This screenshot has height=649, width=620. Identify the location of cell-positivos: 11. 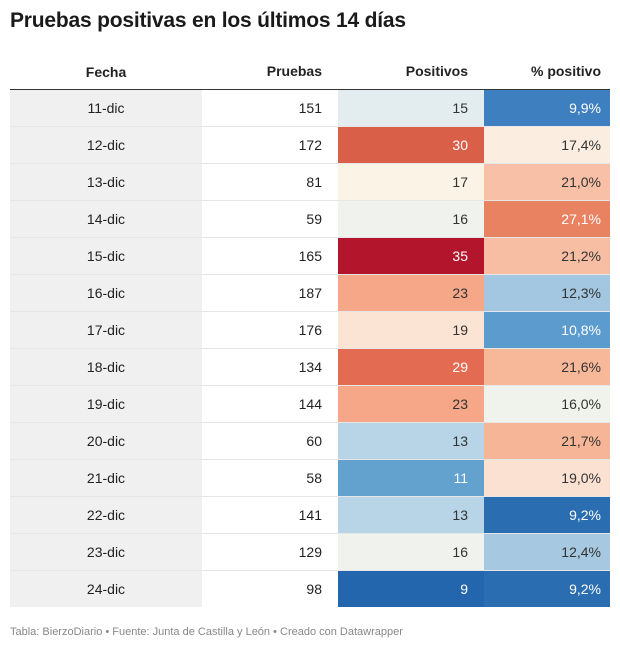
(411, 478).